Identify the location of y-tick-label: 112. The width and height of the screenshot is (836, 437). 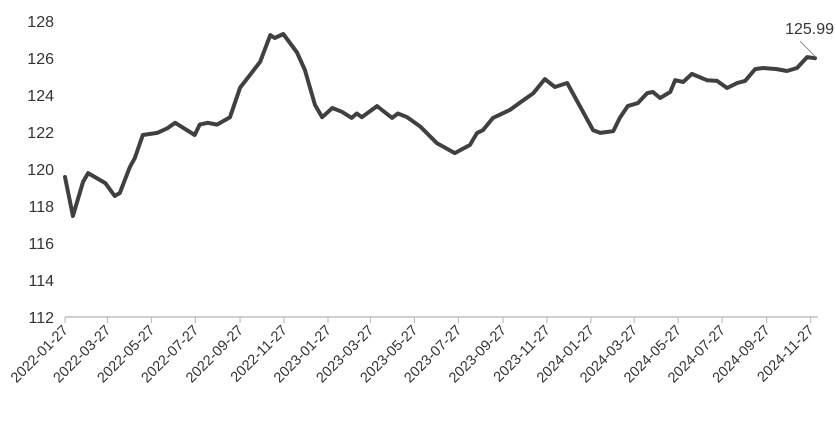
(41, 318).